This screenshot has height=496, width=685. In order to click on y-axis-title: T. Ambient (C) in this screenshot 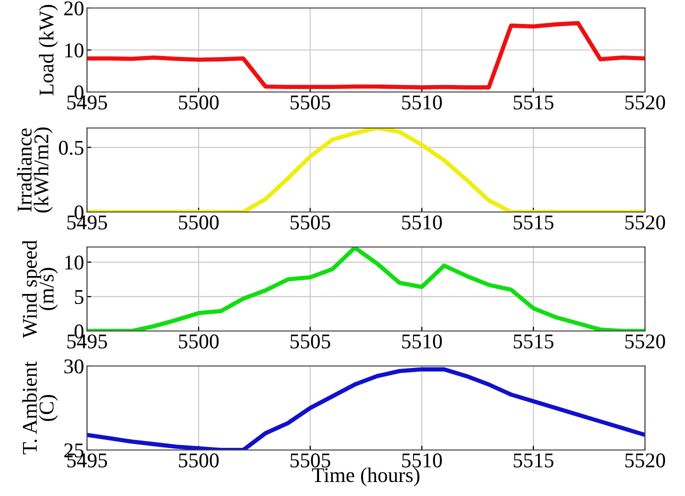, I will do `click(40, 407)`.